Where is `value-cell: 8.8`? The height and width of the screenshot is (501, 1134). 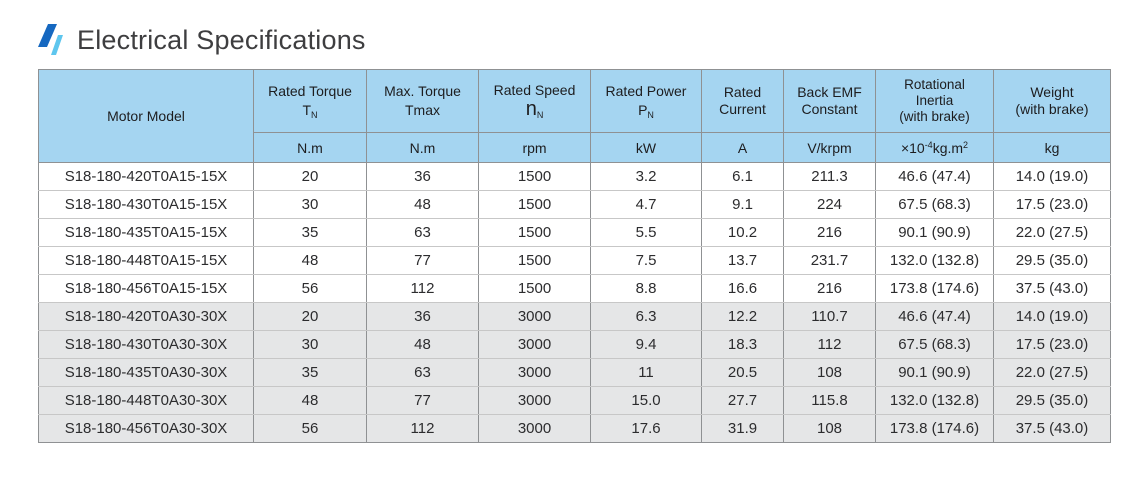
value-cell: 8.8 is located at coordinates (646, 288).